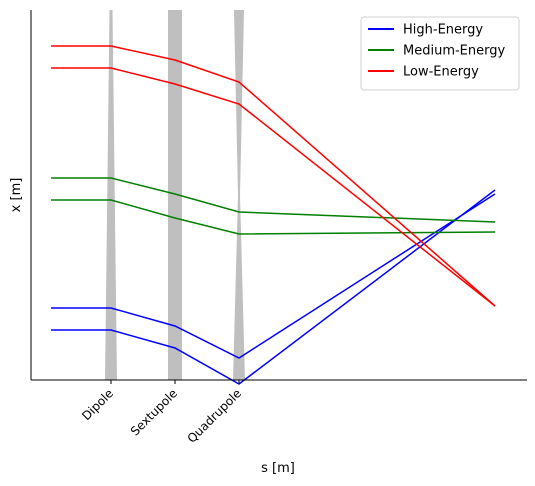 The width and height of the screenshot is (535, 486). Describe the element at coordinates (278, 468) in the screenshot. I see `x-axis-label: s [m]` at that location.